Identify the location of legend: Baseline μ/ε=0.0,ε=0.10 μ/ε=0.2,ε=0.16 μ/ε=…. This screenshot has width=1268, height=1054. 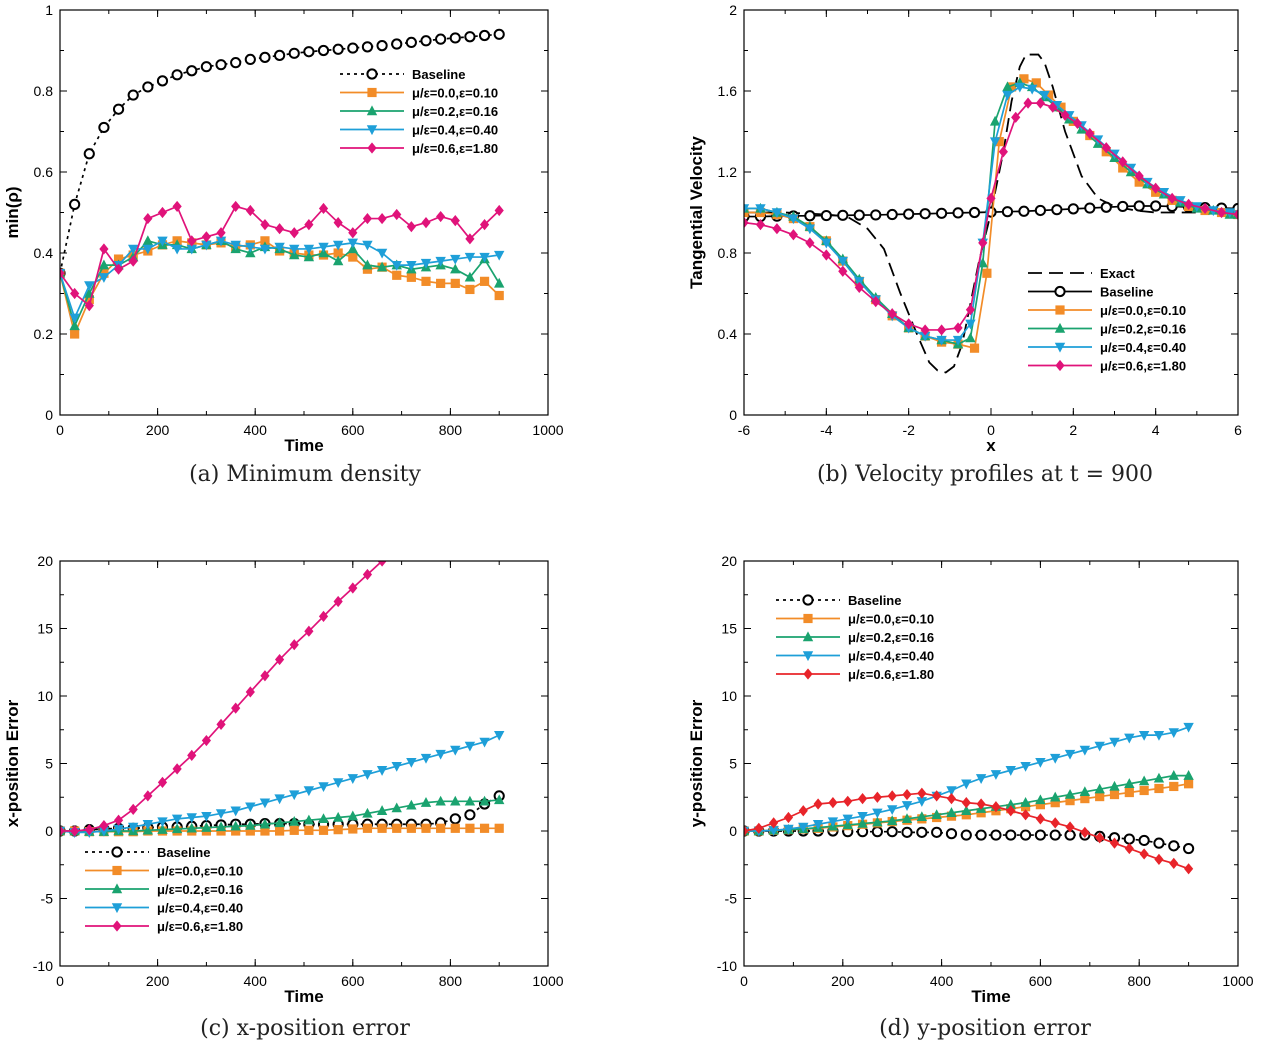
(164, 889).